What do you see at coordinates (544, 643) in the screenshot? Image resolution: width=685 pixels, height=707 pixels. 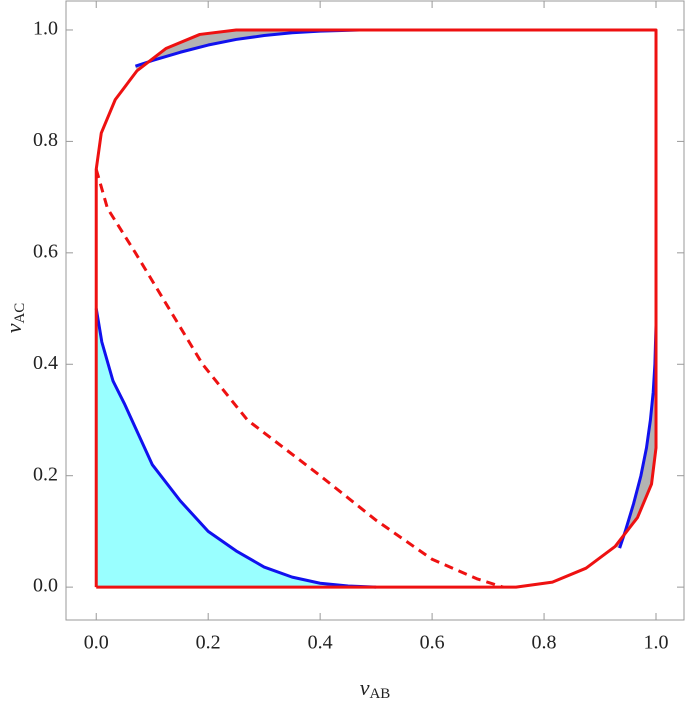 I see `x-tick-label: 0.8` at bounding box center [544, 643].